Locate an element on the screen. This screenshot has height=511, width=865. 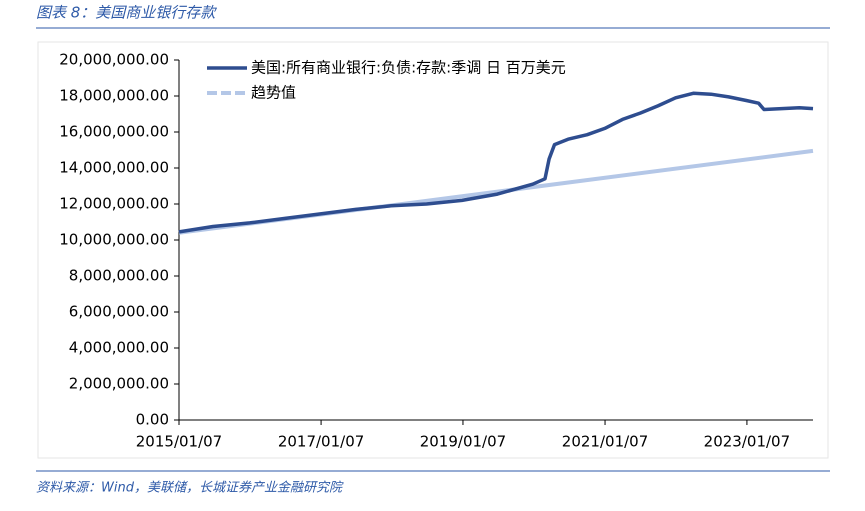
y-tick-label: 16,000,000.00 is located at coordinates (114, 132).